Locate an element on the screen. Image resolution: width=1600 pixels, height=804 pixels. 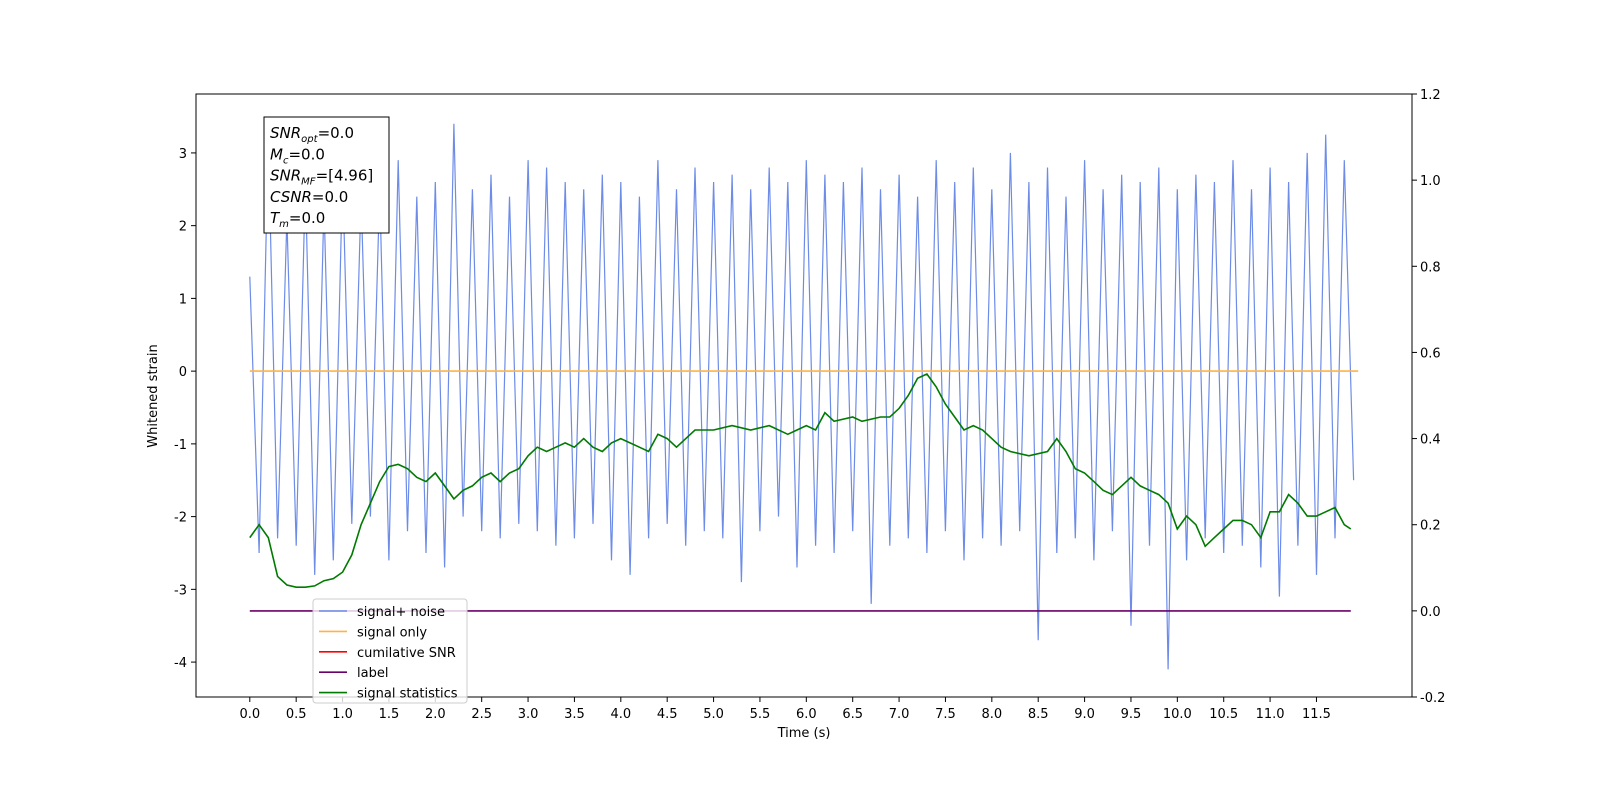
y-tick-label: 1 is located at coordinates (183, 299).